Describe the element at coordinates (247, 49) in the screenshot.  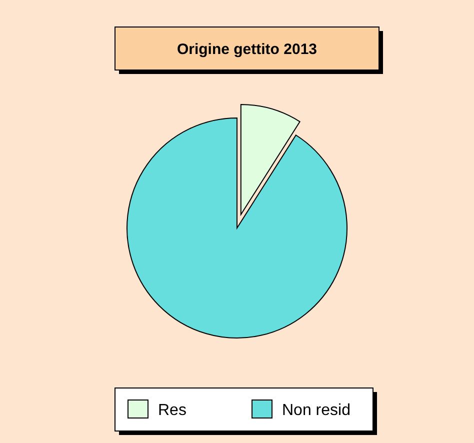
I see `chart-title: Origine gettito 2013` at that location.